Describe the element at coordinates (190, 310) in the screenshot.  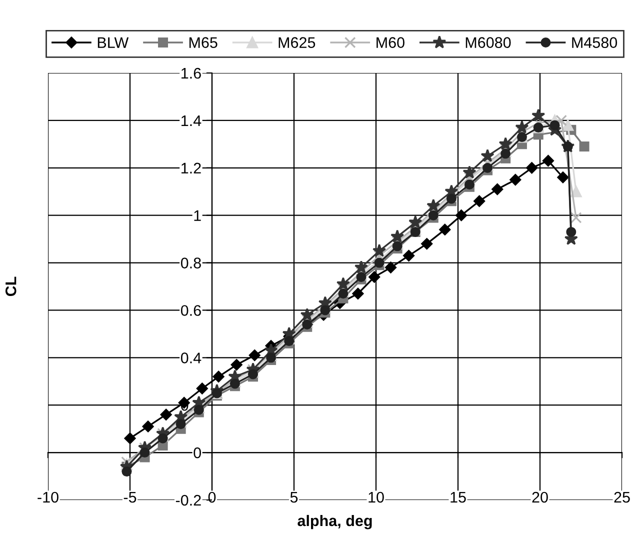
I see `y-tick-label: 0.6` at that location.